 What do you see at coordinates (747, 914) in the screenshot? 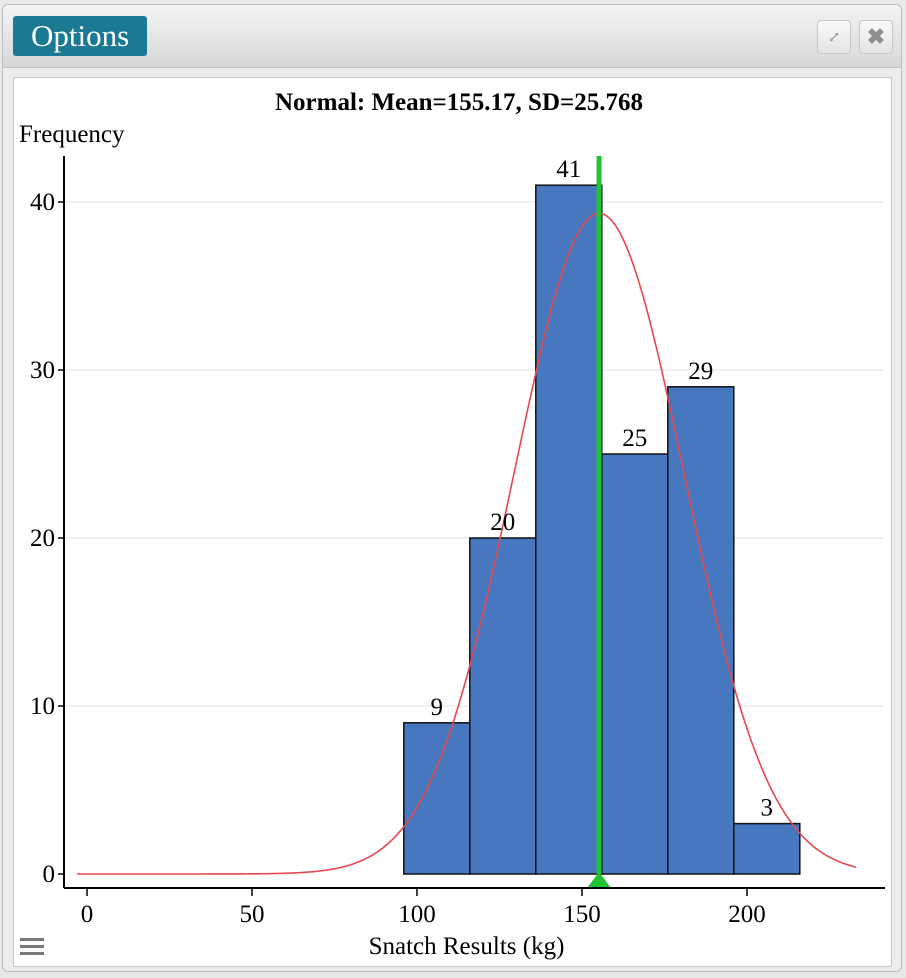
I see `x-tick-label: 200` at bounding box center [747, 914].